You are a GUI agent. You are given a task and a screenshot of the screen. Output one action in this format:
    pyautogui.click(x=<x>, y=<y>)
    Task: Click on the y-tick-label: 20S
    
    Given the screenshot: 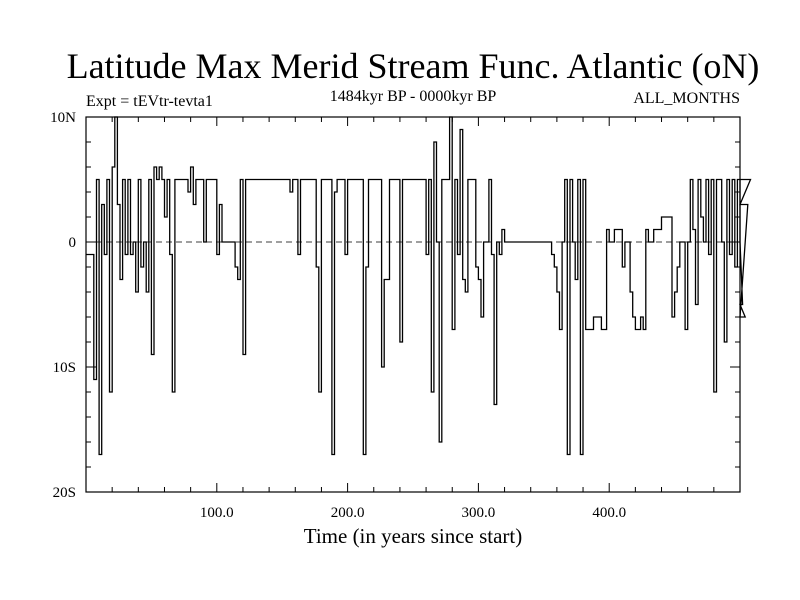 What is the action you would take?
    pyautogui.click(x=64, y=493)
    